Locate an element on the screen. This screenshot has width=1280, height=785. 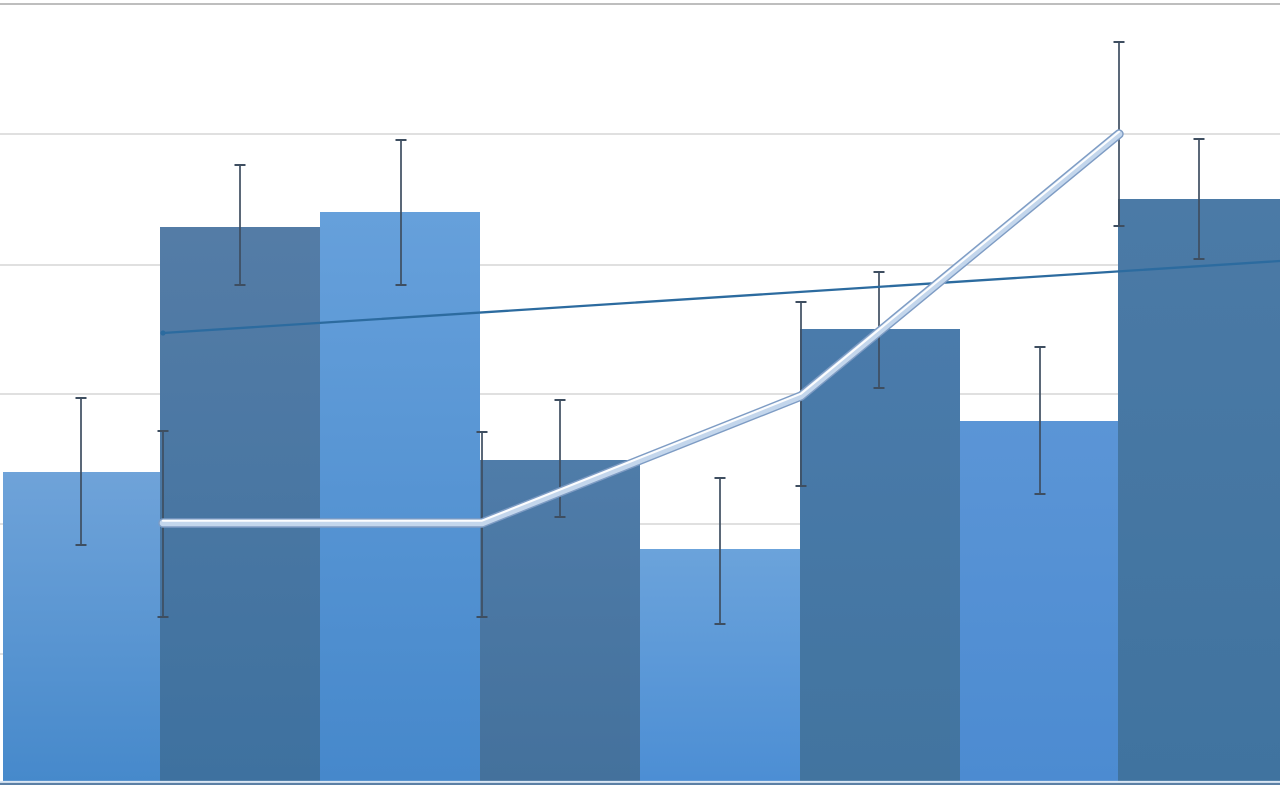
trend-line-thin is located at coordinates (720, 297).